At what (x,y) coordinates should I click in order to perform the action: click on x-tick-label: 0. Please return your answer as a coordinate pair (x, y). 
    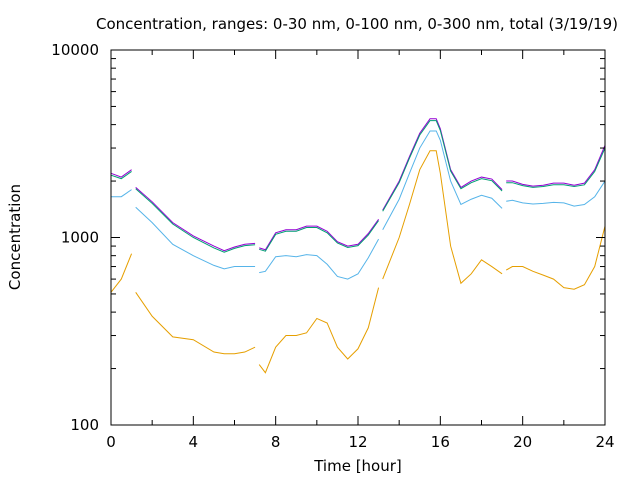
    Looking at the image, I should click on (111, 442).